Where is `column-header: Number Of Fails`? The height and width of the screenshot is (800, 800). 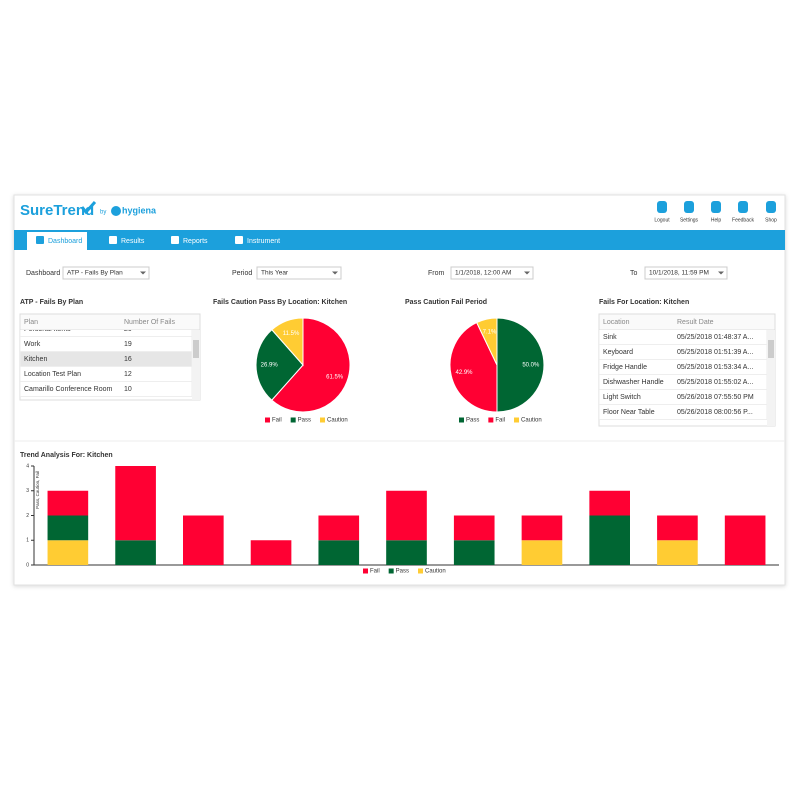 column-header: Number Of Fails is located at coordinates (149, 322).